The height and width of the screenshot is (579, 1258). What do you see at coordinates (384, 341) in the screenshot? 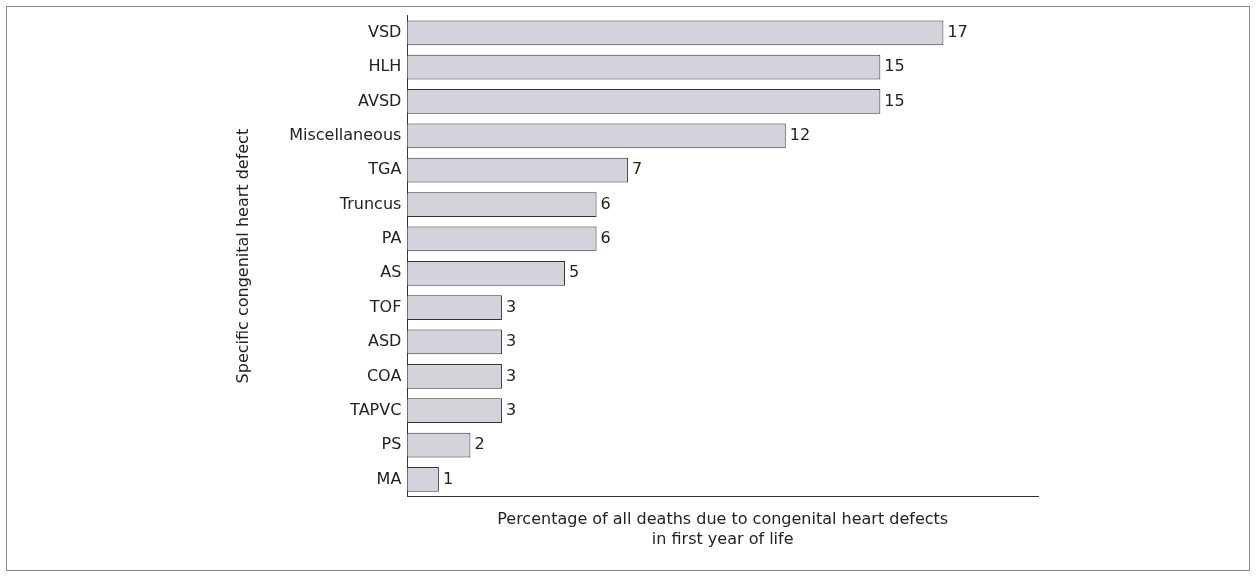
I see `y-tick-label: ASD` at bounding box center [384, 341].